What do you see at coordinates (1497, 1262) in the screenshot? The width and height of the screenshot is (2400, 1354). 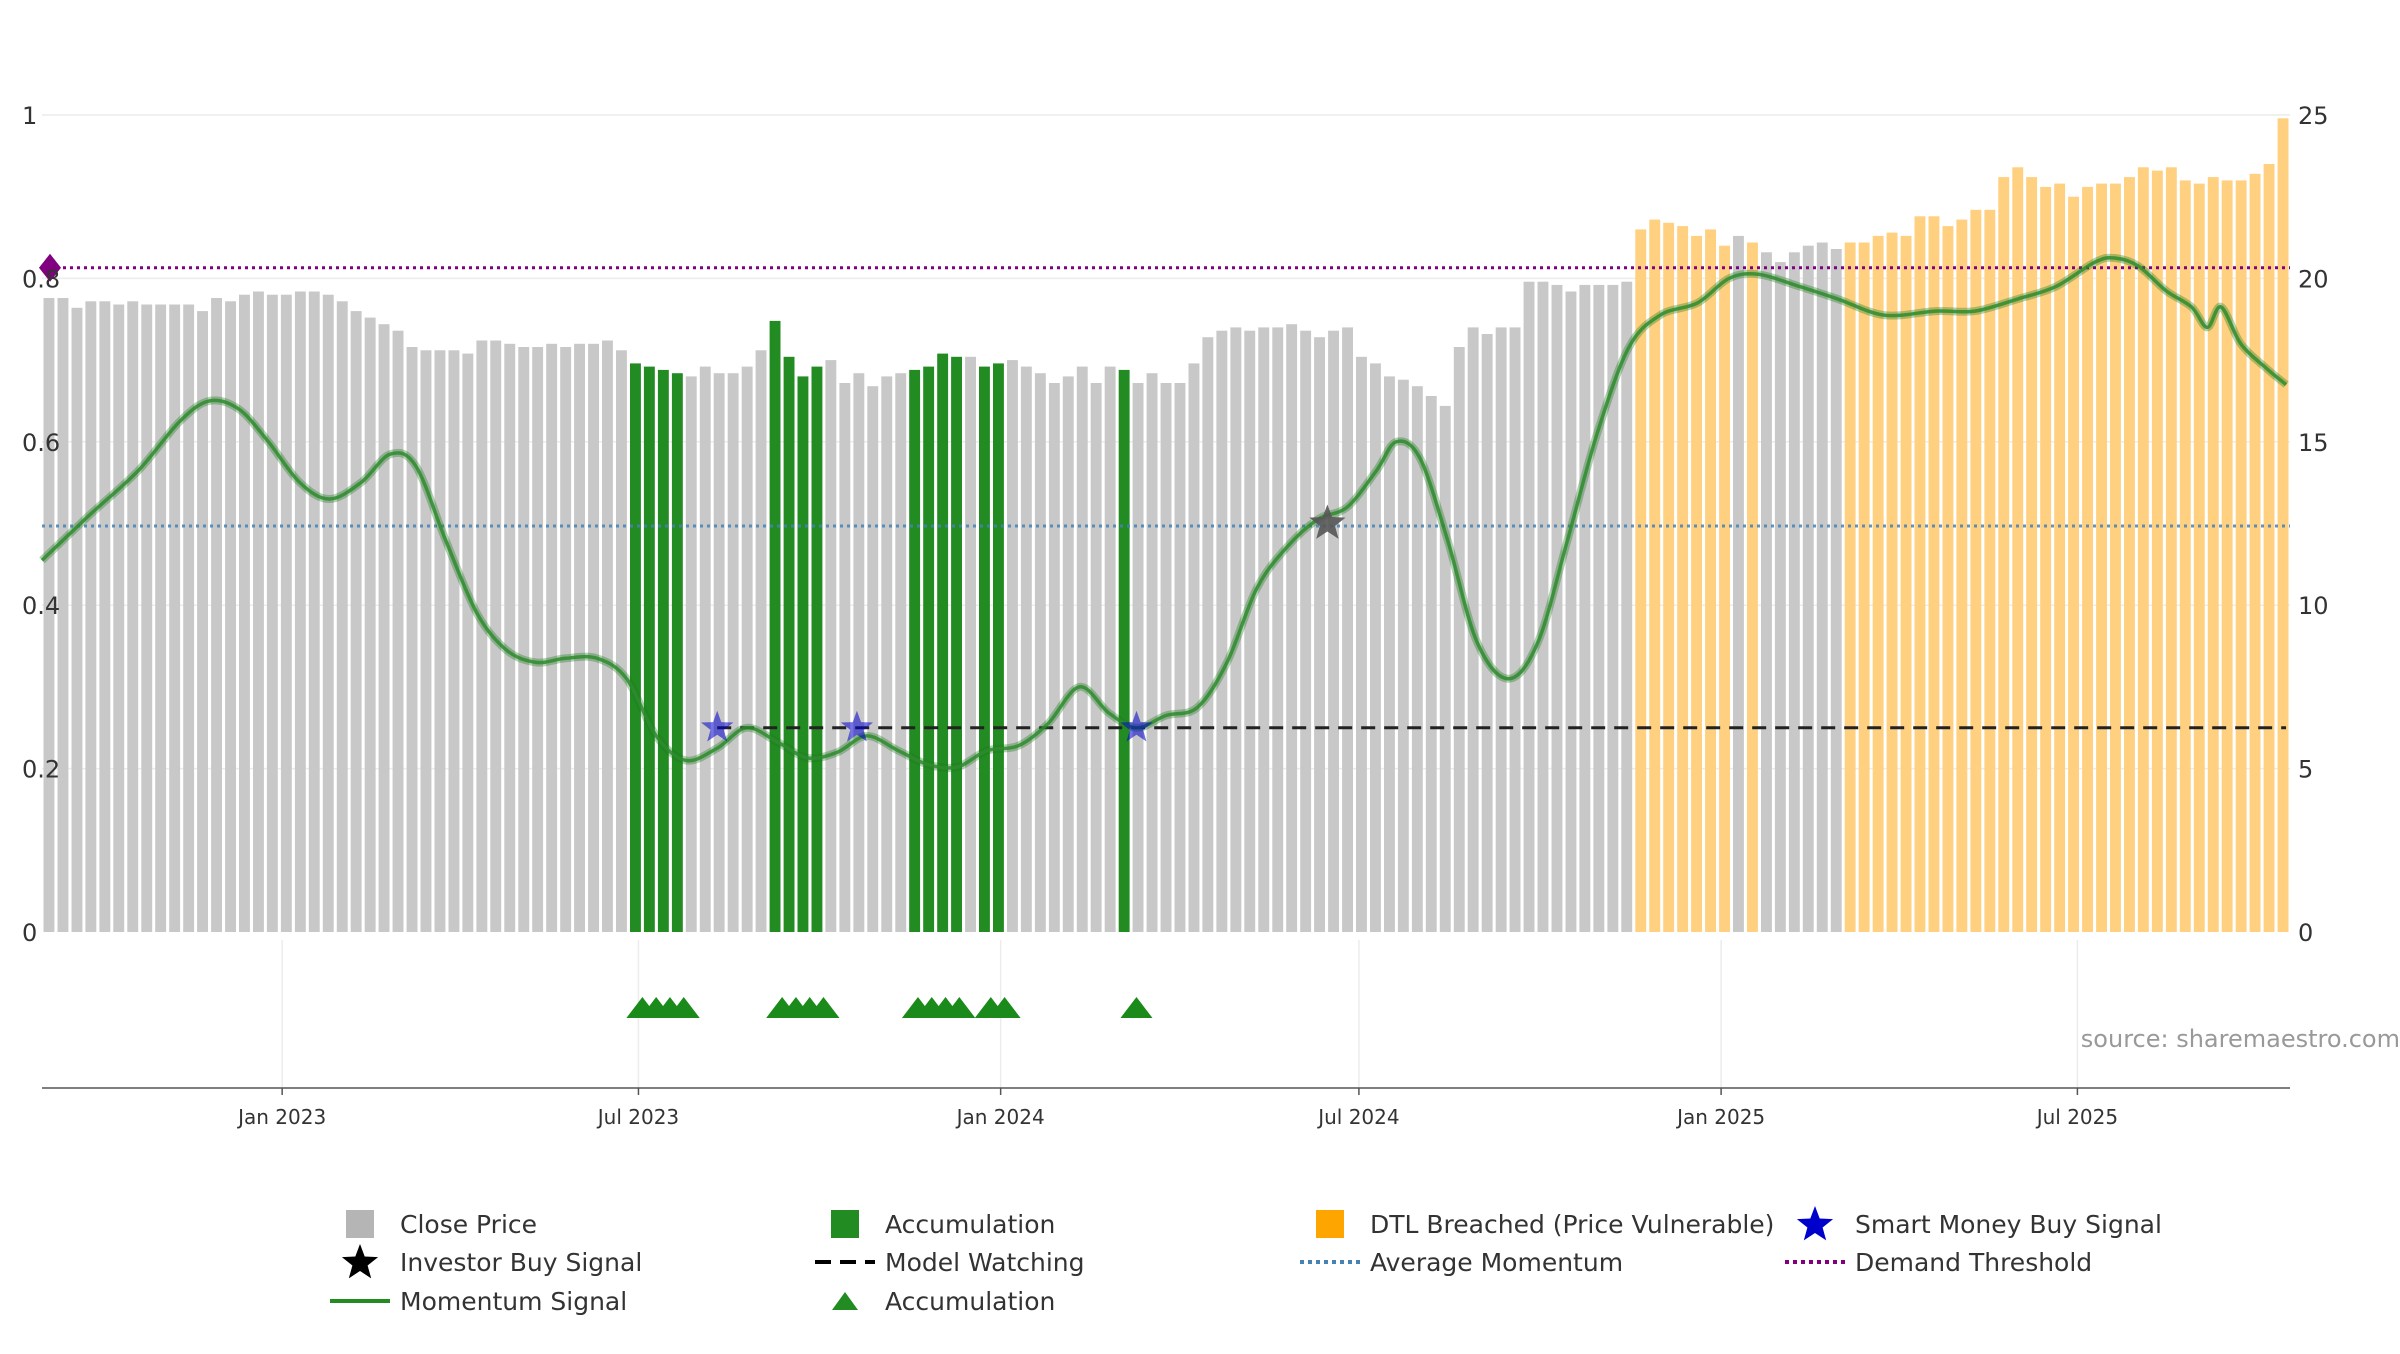 I see `legend-label: Average Momentum` at bounding box center [1497, 1262].